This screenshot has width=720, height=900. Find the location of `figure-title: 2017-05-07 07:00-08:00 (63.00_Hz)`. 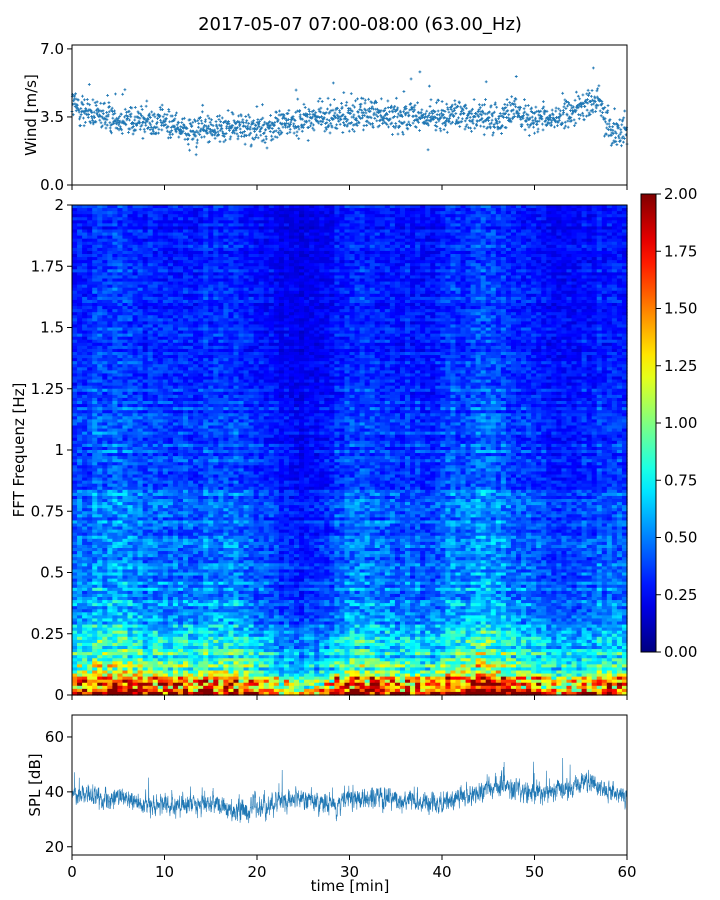

figure-title: 2017-05-07 07:00-08:00 (63.00_Hz) is located at coordinates (360, 24).